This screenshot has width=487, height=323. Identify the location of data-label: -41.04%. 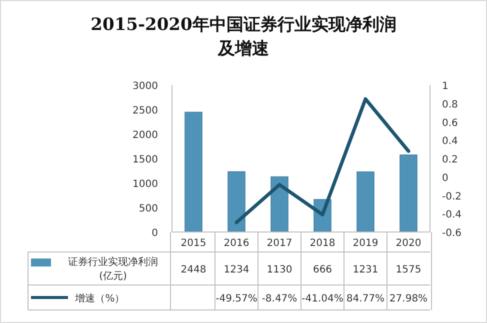
(323, 299).